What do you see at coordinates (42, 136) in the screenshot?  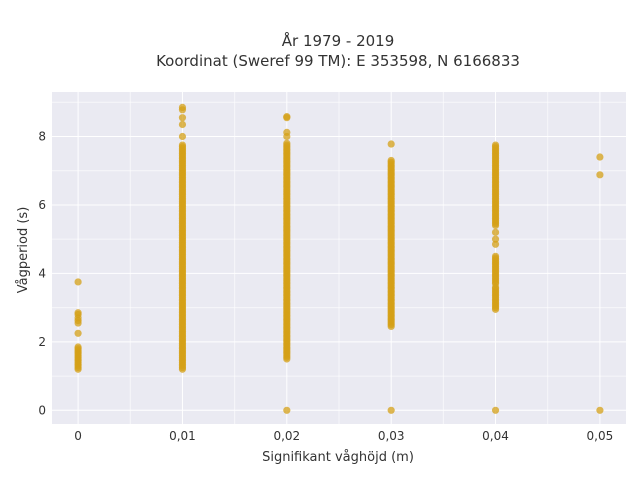 I see `y-tick-label: 8` at bounding box center [42, 136].